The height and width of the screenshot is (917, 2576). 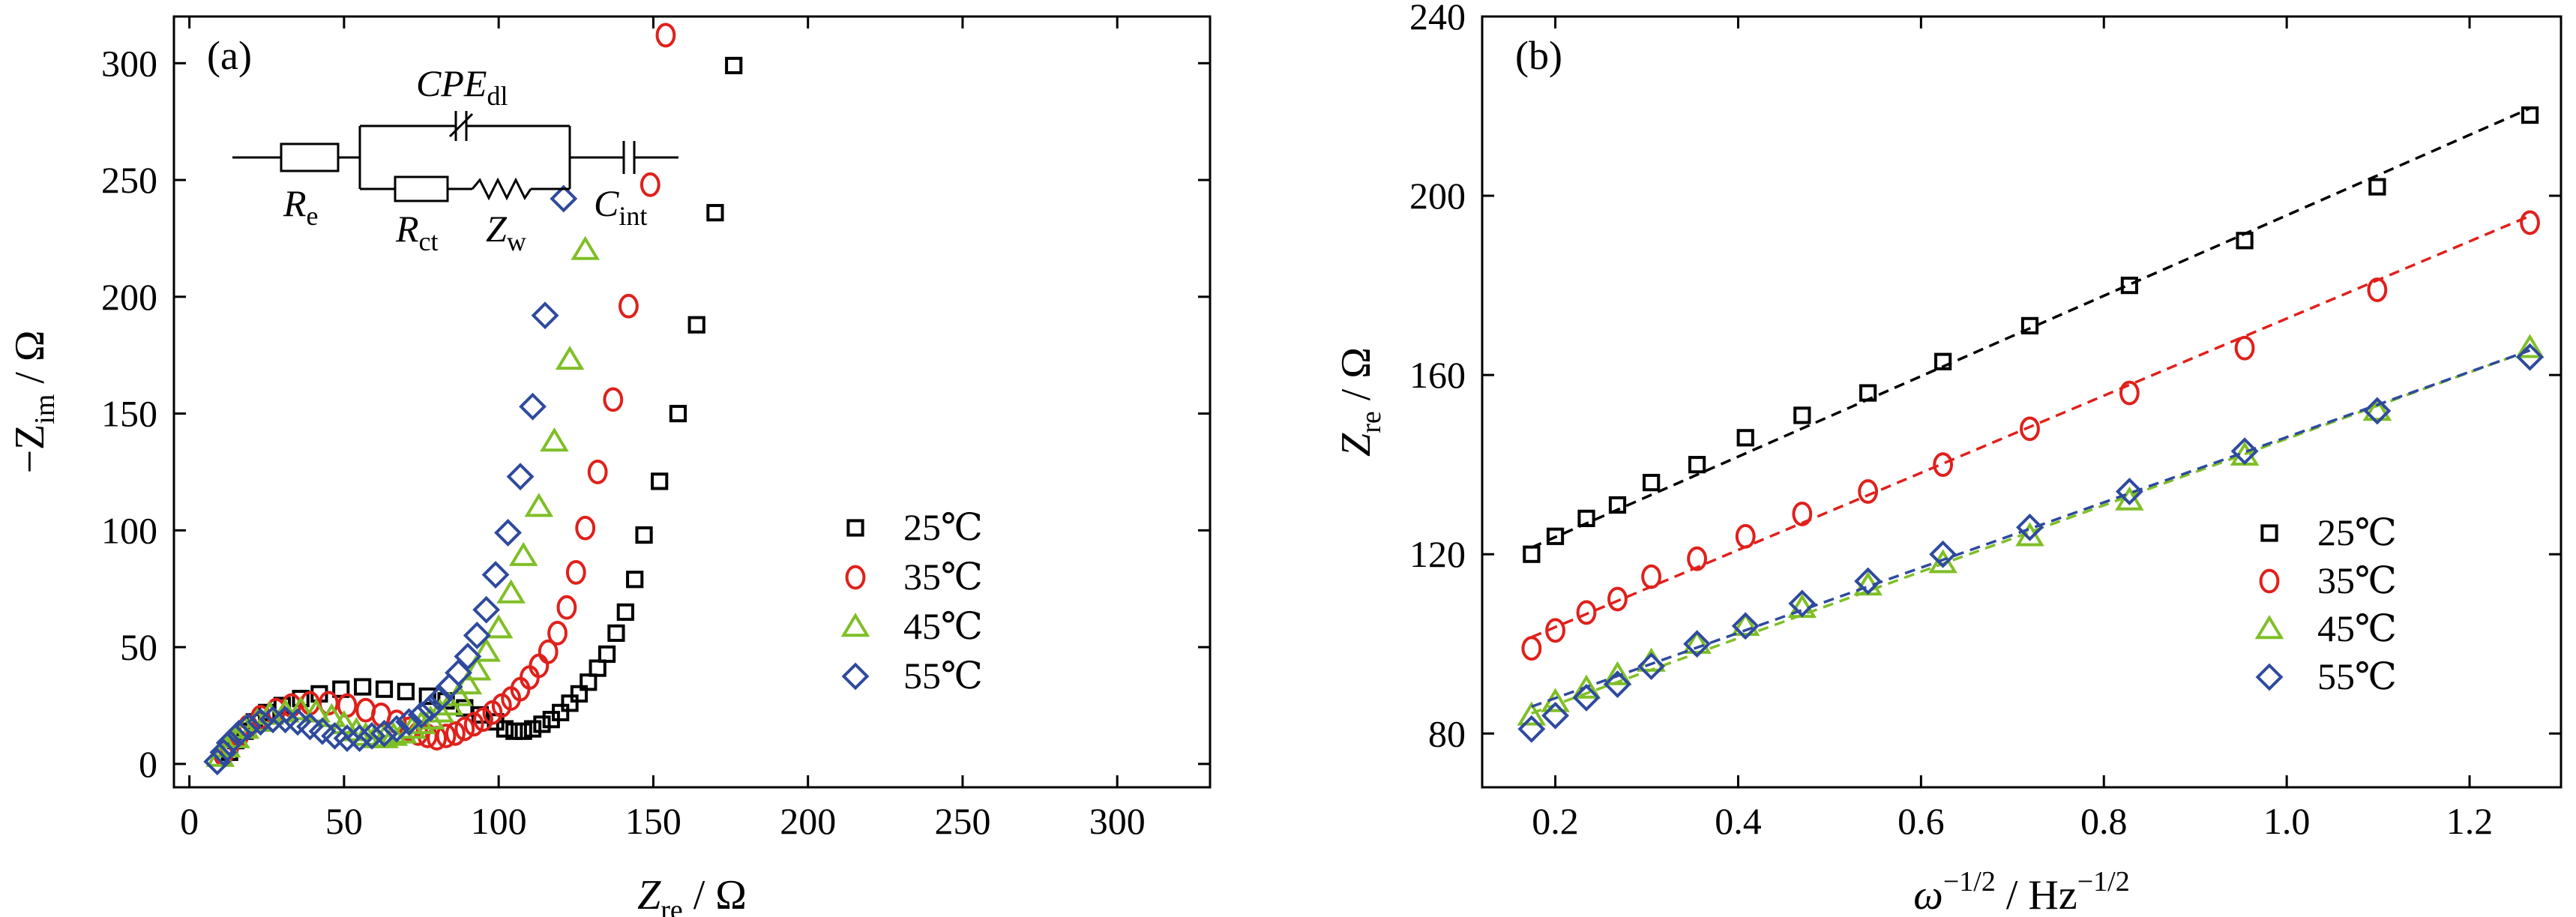 I want to click on x-tick-label: 250, so click(x=962, y=821).